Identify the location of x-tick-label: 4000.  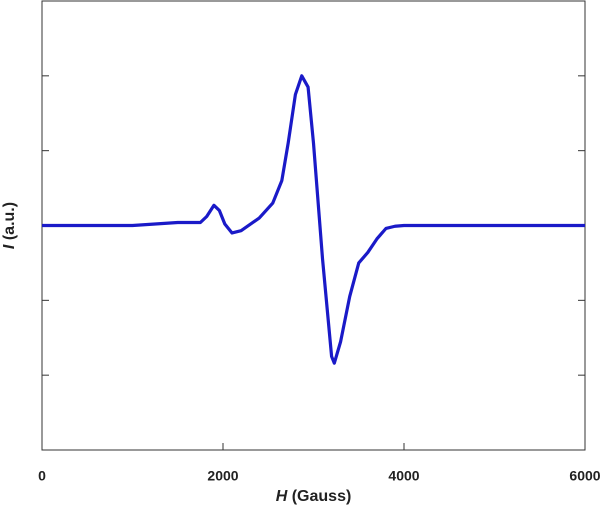
(403, 476).